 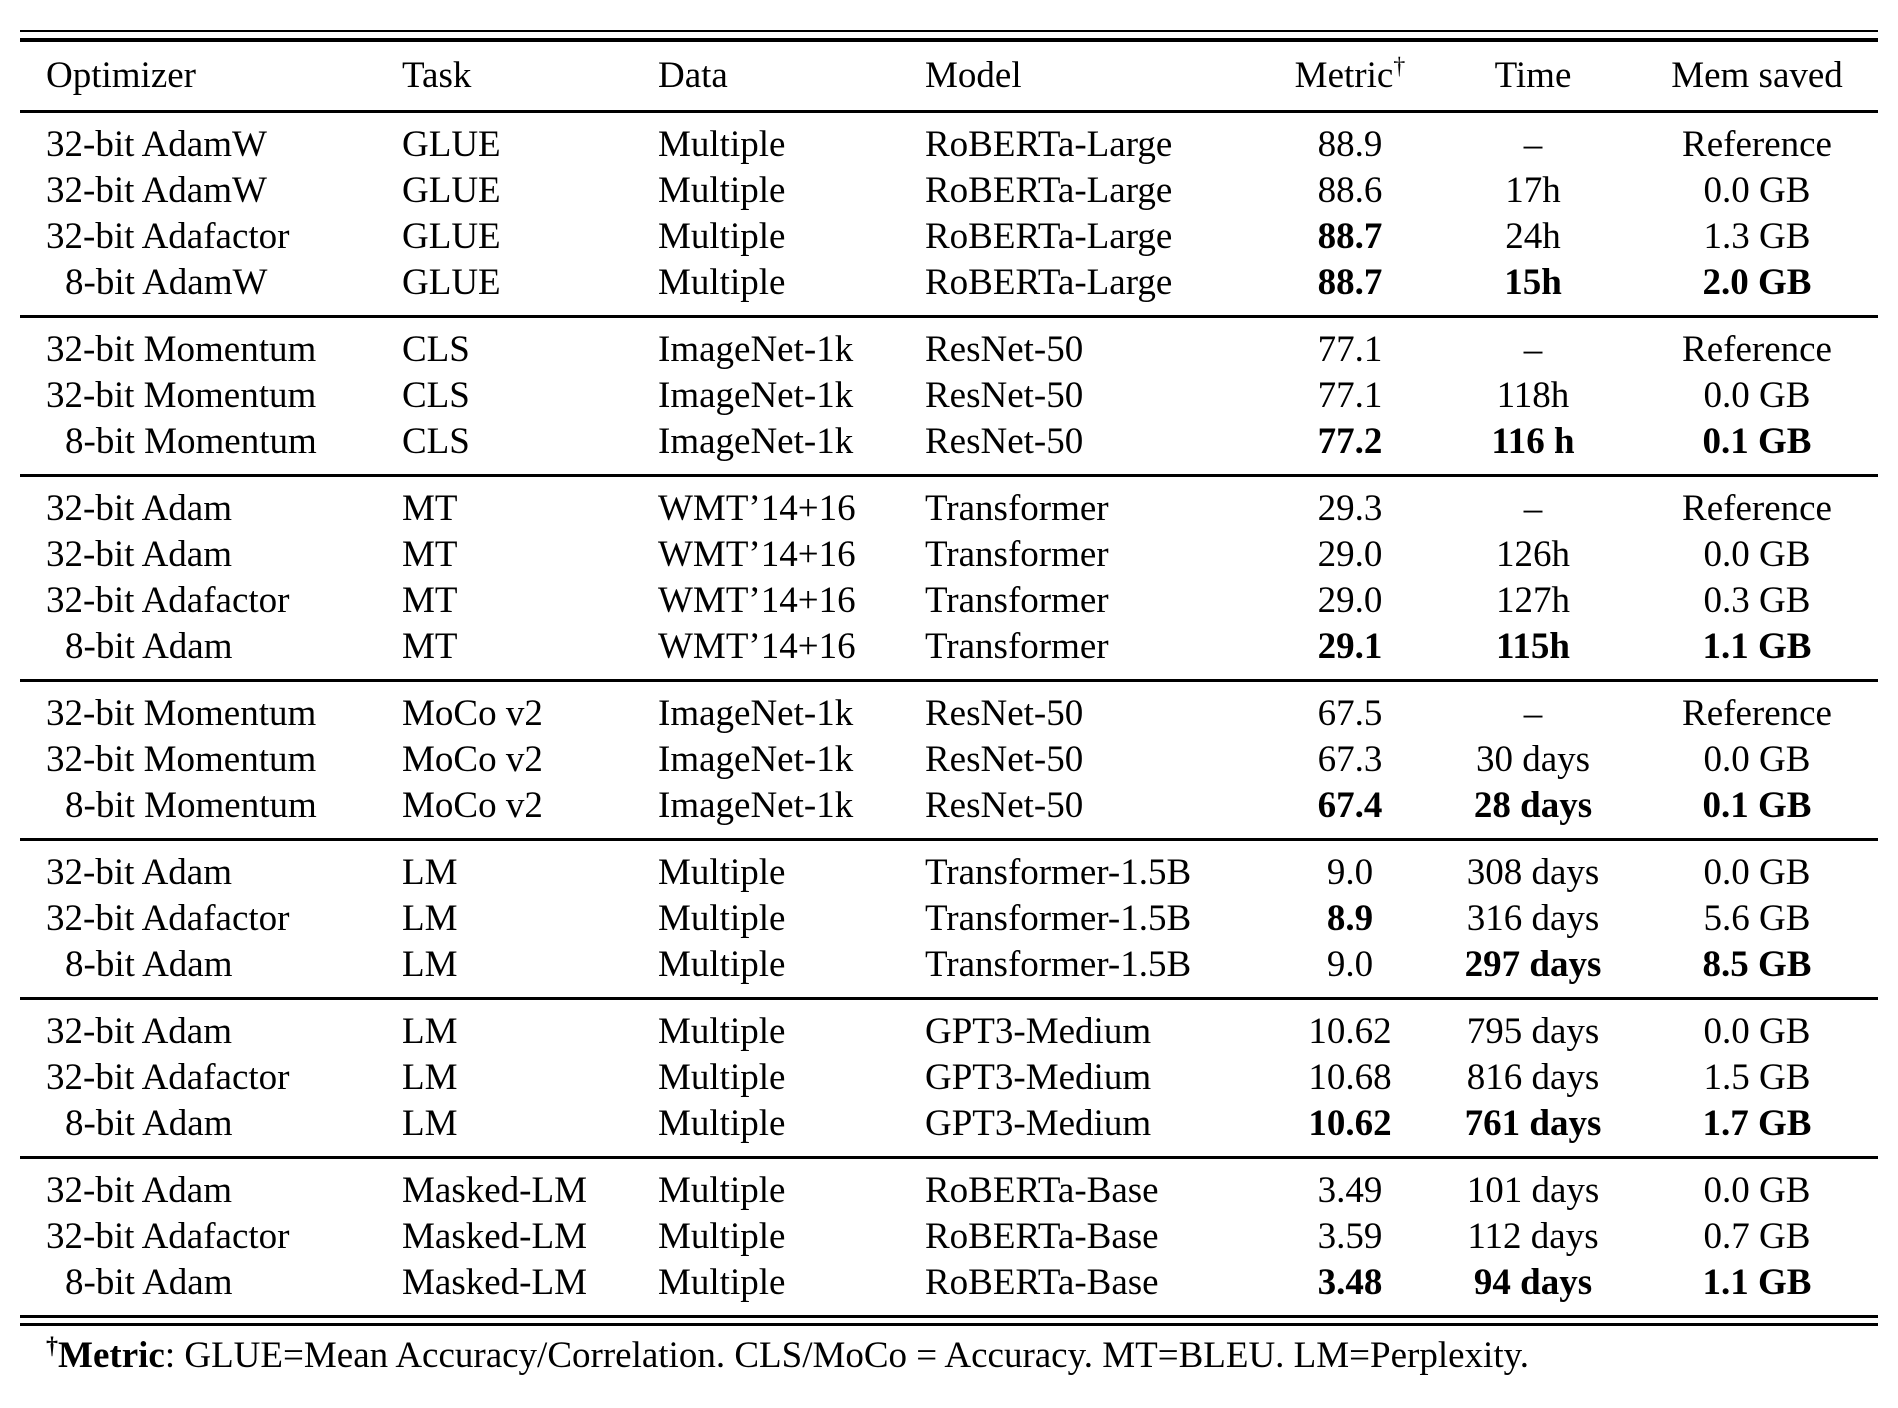 What do you see at coordinates (1038, 1077) in the screenshot?
I see `cell-model: GPT3-Medium` at bounding box center [1038, 1077].